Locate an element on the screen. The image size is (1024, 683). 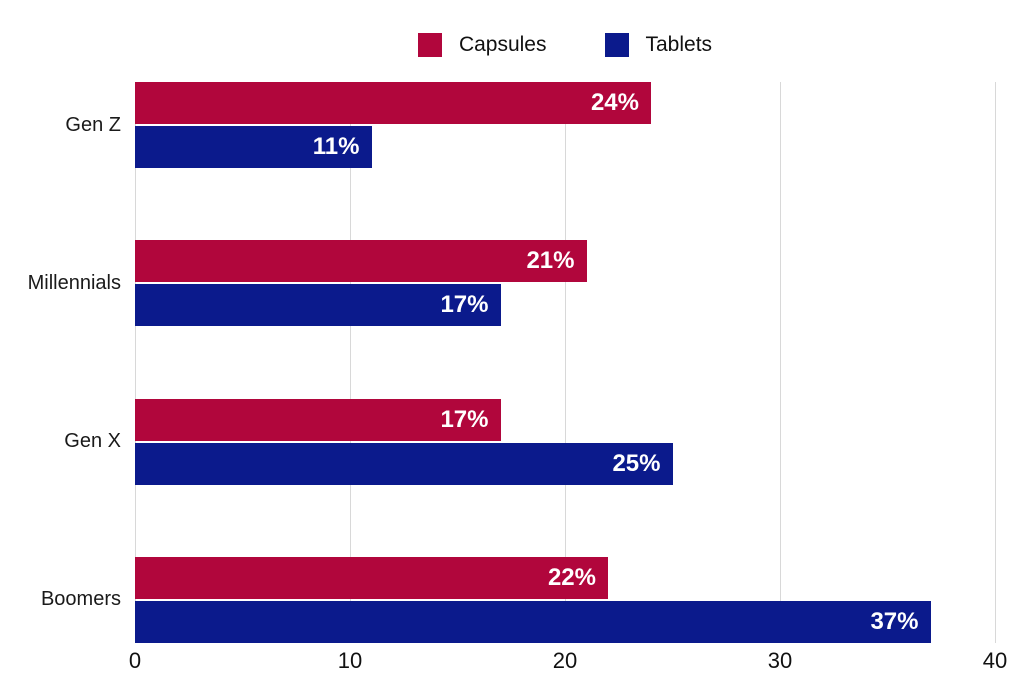
legend-item-tablets: Tablets is located at coordinates (658, 45).